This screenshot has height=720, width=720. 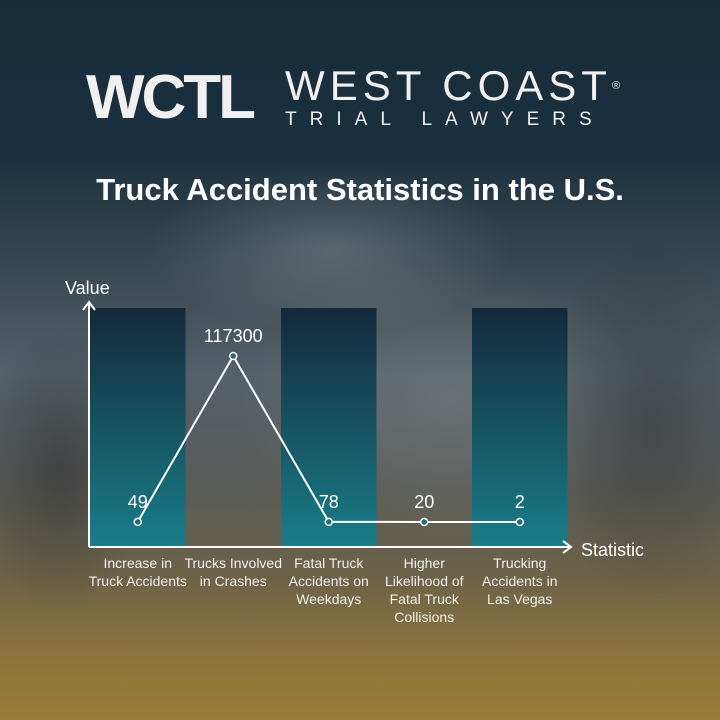 What do you see at coordinates (137, 572) in the screenshot?
I see `x-tick-label: Increase in Truck Accidents` at bounding box center [137, 572].